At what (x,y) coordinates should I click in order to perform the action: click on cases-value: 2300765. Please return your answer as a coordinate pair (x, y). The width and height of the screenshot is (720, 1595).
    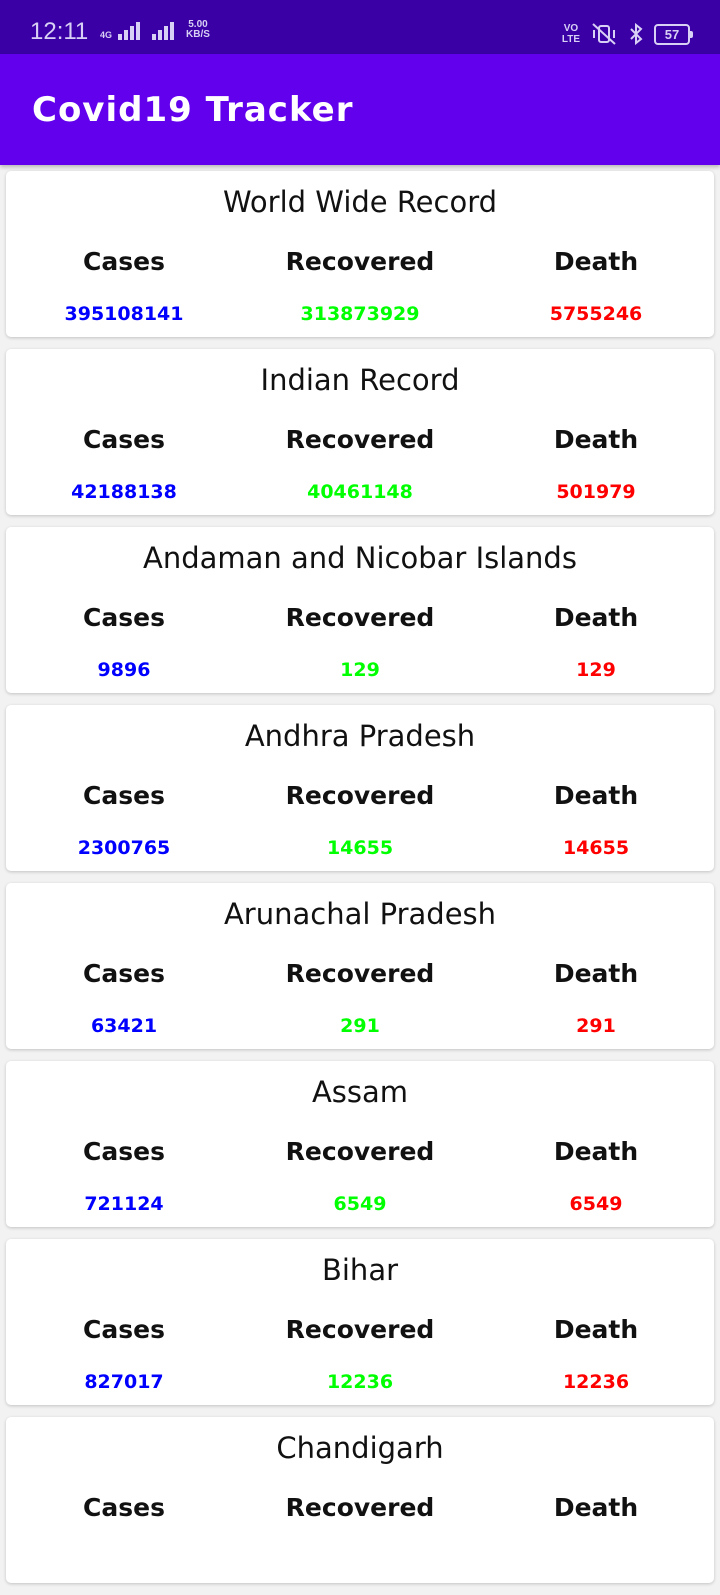
    Looking at the image, I should click on (124, 848).